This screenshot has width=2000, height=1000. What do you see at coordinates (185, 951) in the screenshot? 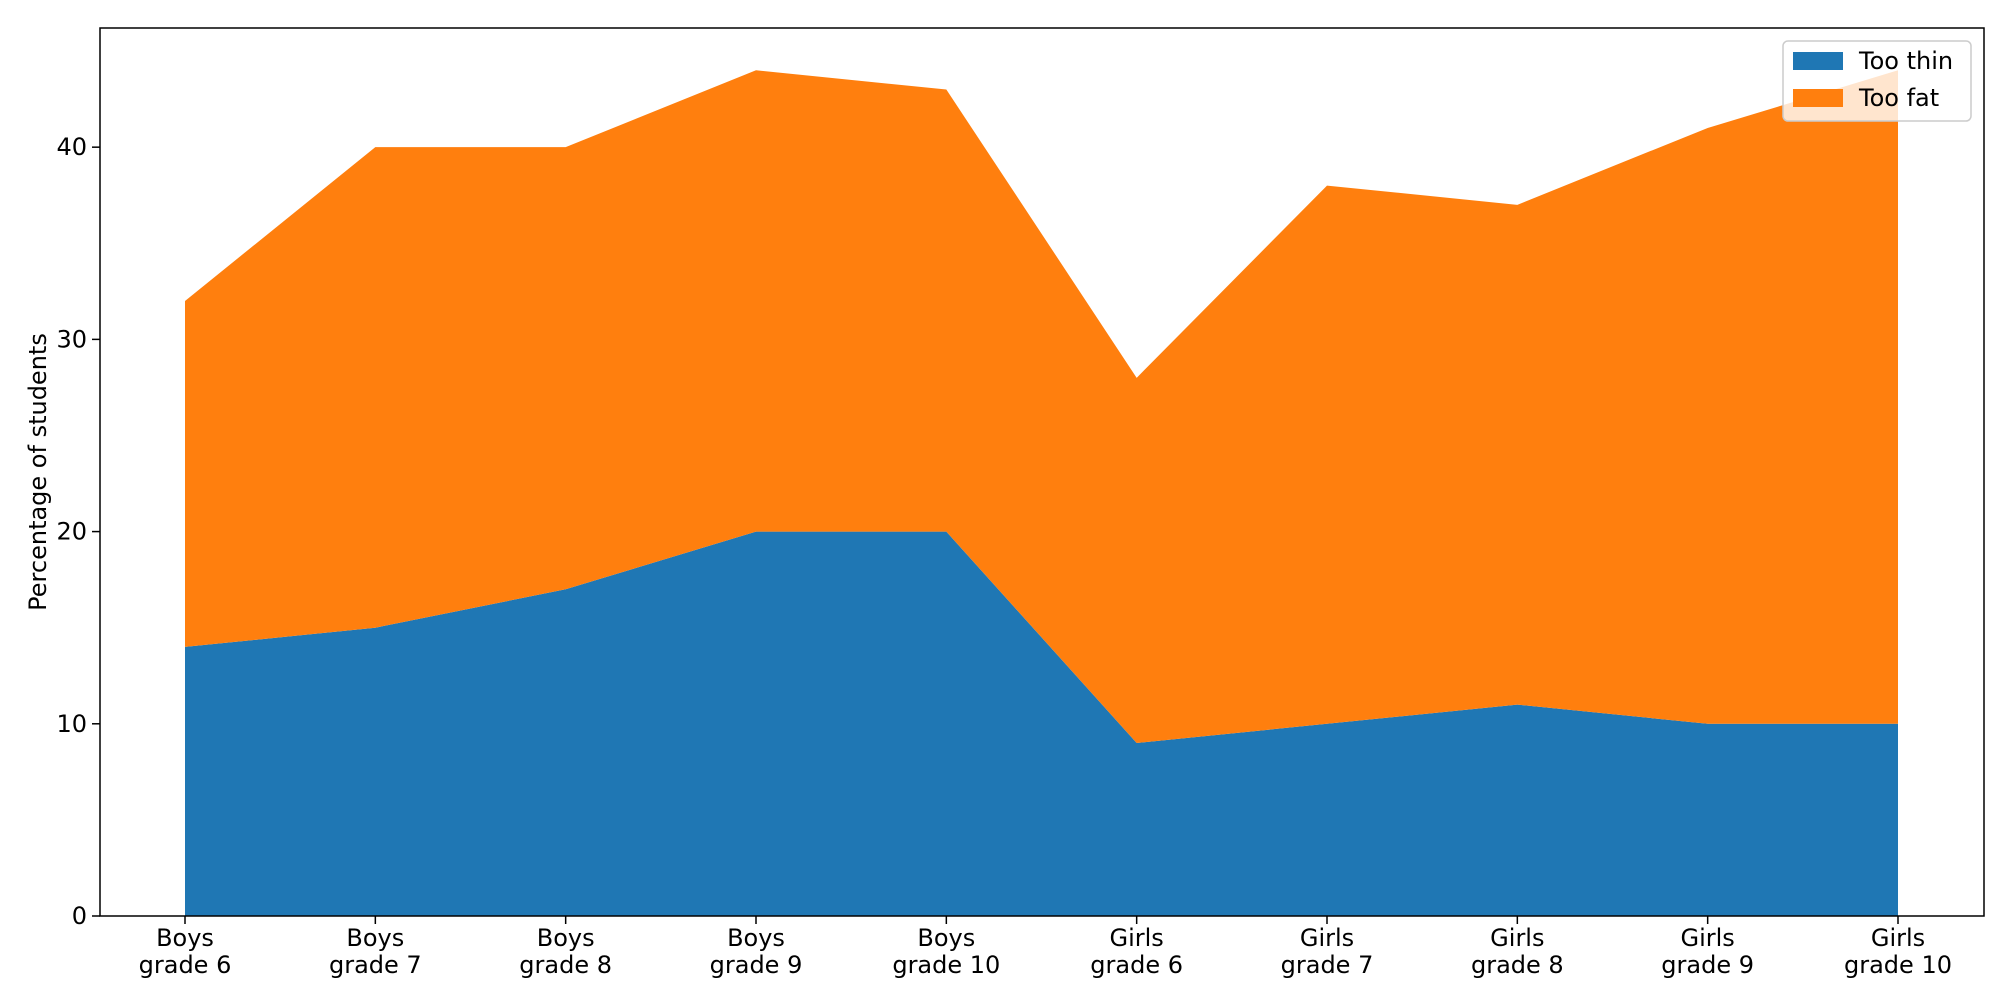
I see `x-tick-label: Boys grade 6` at bounding box center [185, 951].